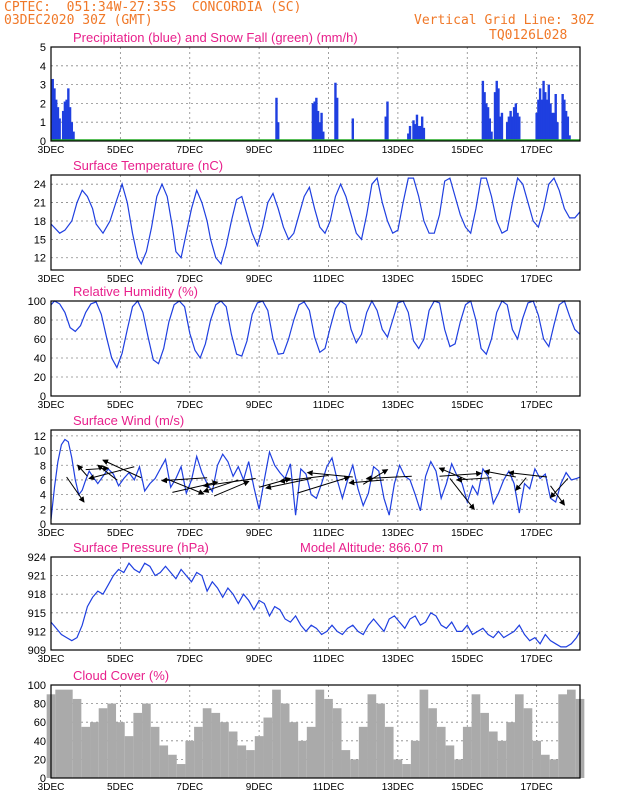  What do you see at coordinates (40, 185) in the screenshot?
I see `y-tick-label: 24` at bounding box center [40, 185].